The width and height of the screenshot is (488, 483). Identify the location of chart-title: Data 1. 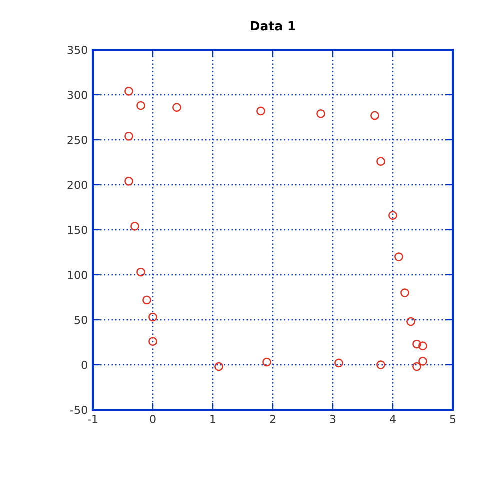
(273, 26).